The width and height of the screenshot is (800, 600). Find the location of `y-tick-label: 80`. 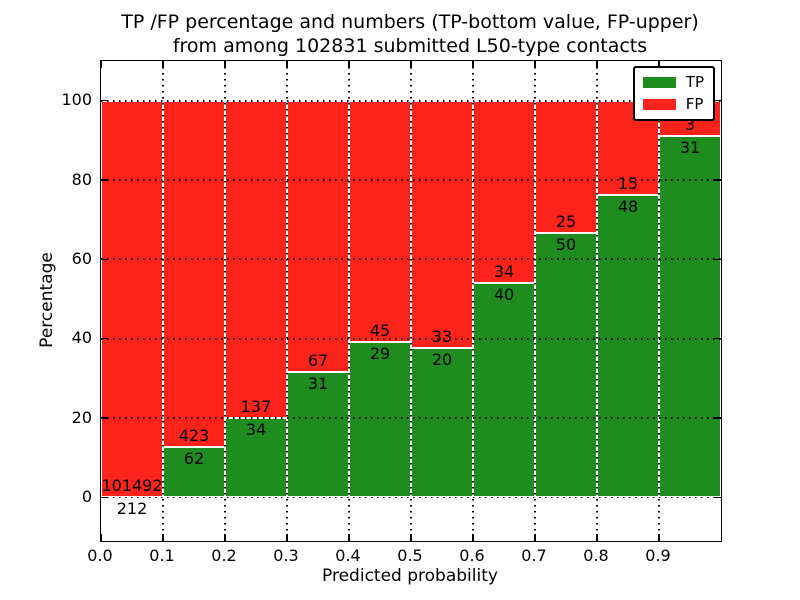

y-tick-label: 80 is located at coordinates (81, 179).